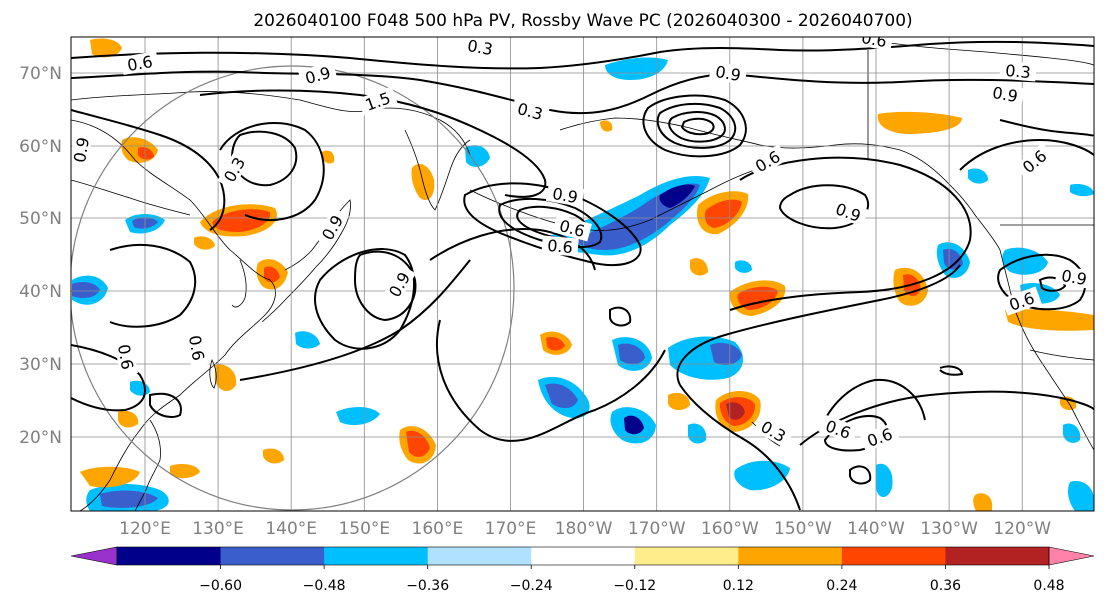  What do you see at coordinates (803, 529) in the screenshot?
I see `longitude-label: 150°W` at bounding box center [803, 529].